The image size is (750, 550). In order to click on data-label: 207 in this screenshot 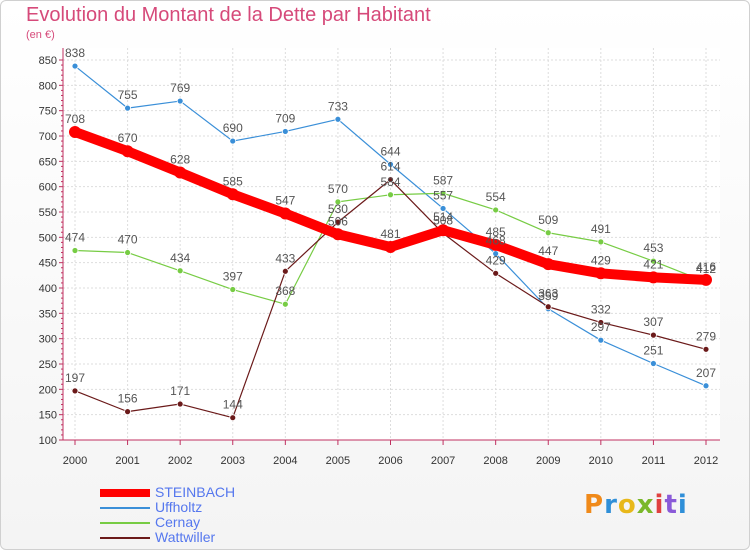, I will do `click(706, 373)`.